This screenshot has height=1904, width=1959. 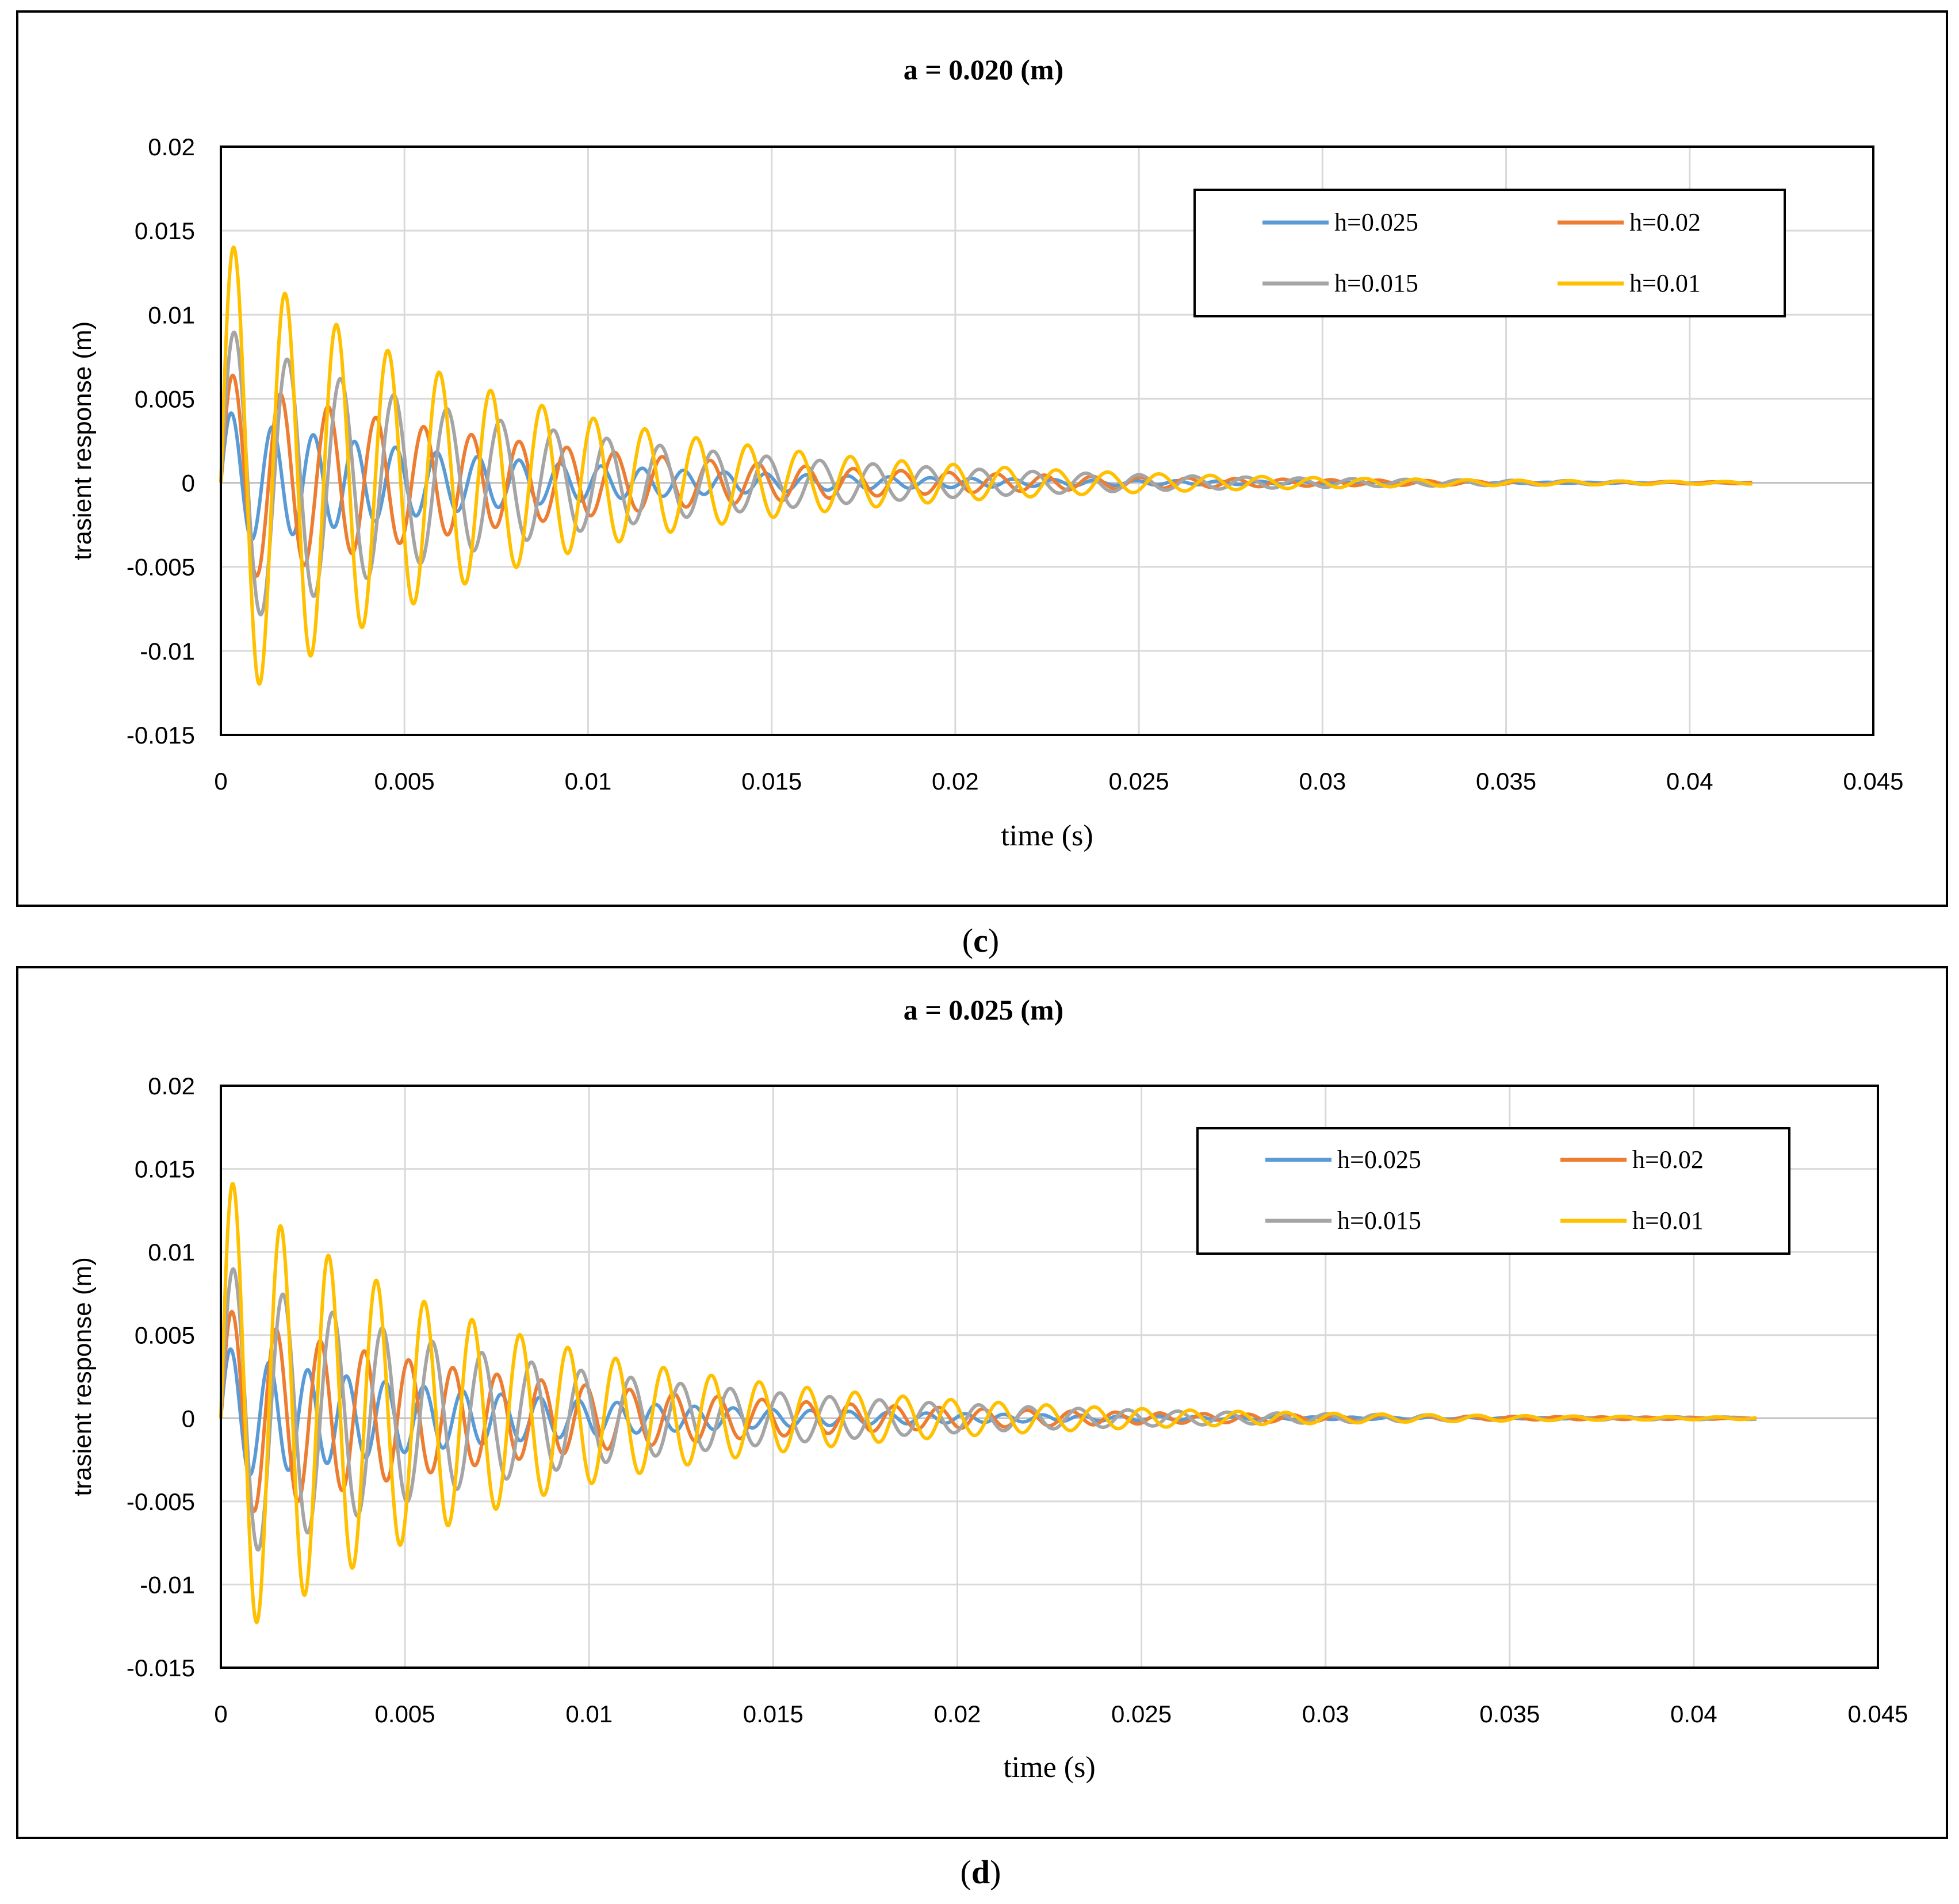 I want to click on panel-label-letter: d, so click(x=981, y=1872).